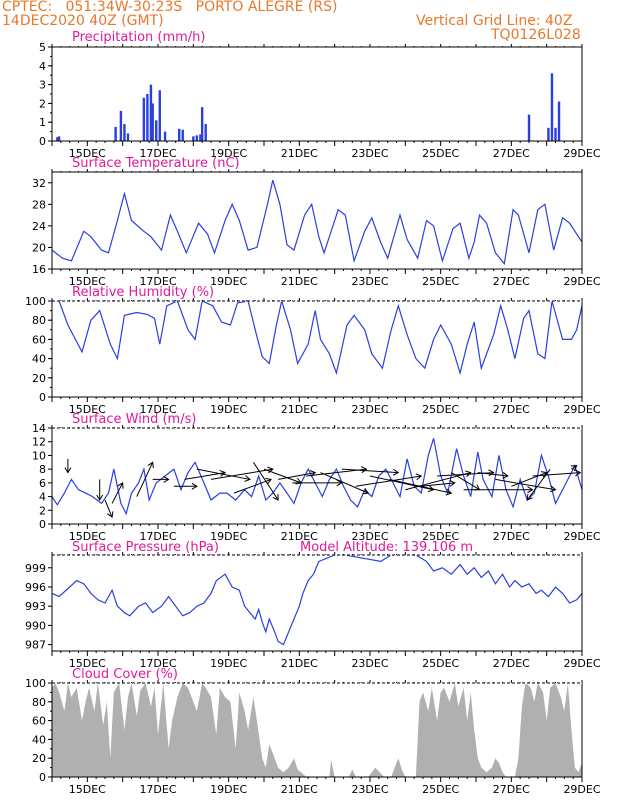 Image resolution: width=618 pixels, height=800 pixels. Describe the element at coordinates (42, 122) in the screenshot. I see `y-tick-label: 1` at that location.